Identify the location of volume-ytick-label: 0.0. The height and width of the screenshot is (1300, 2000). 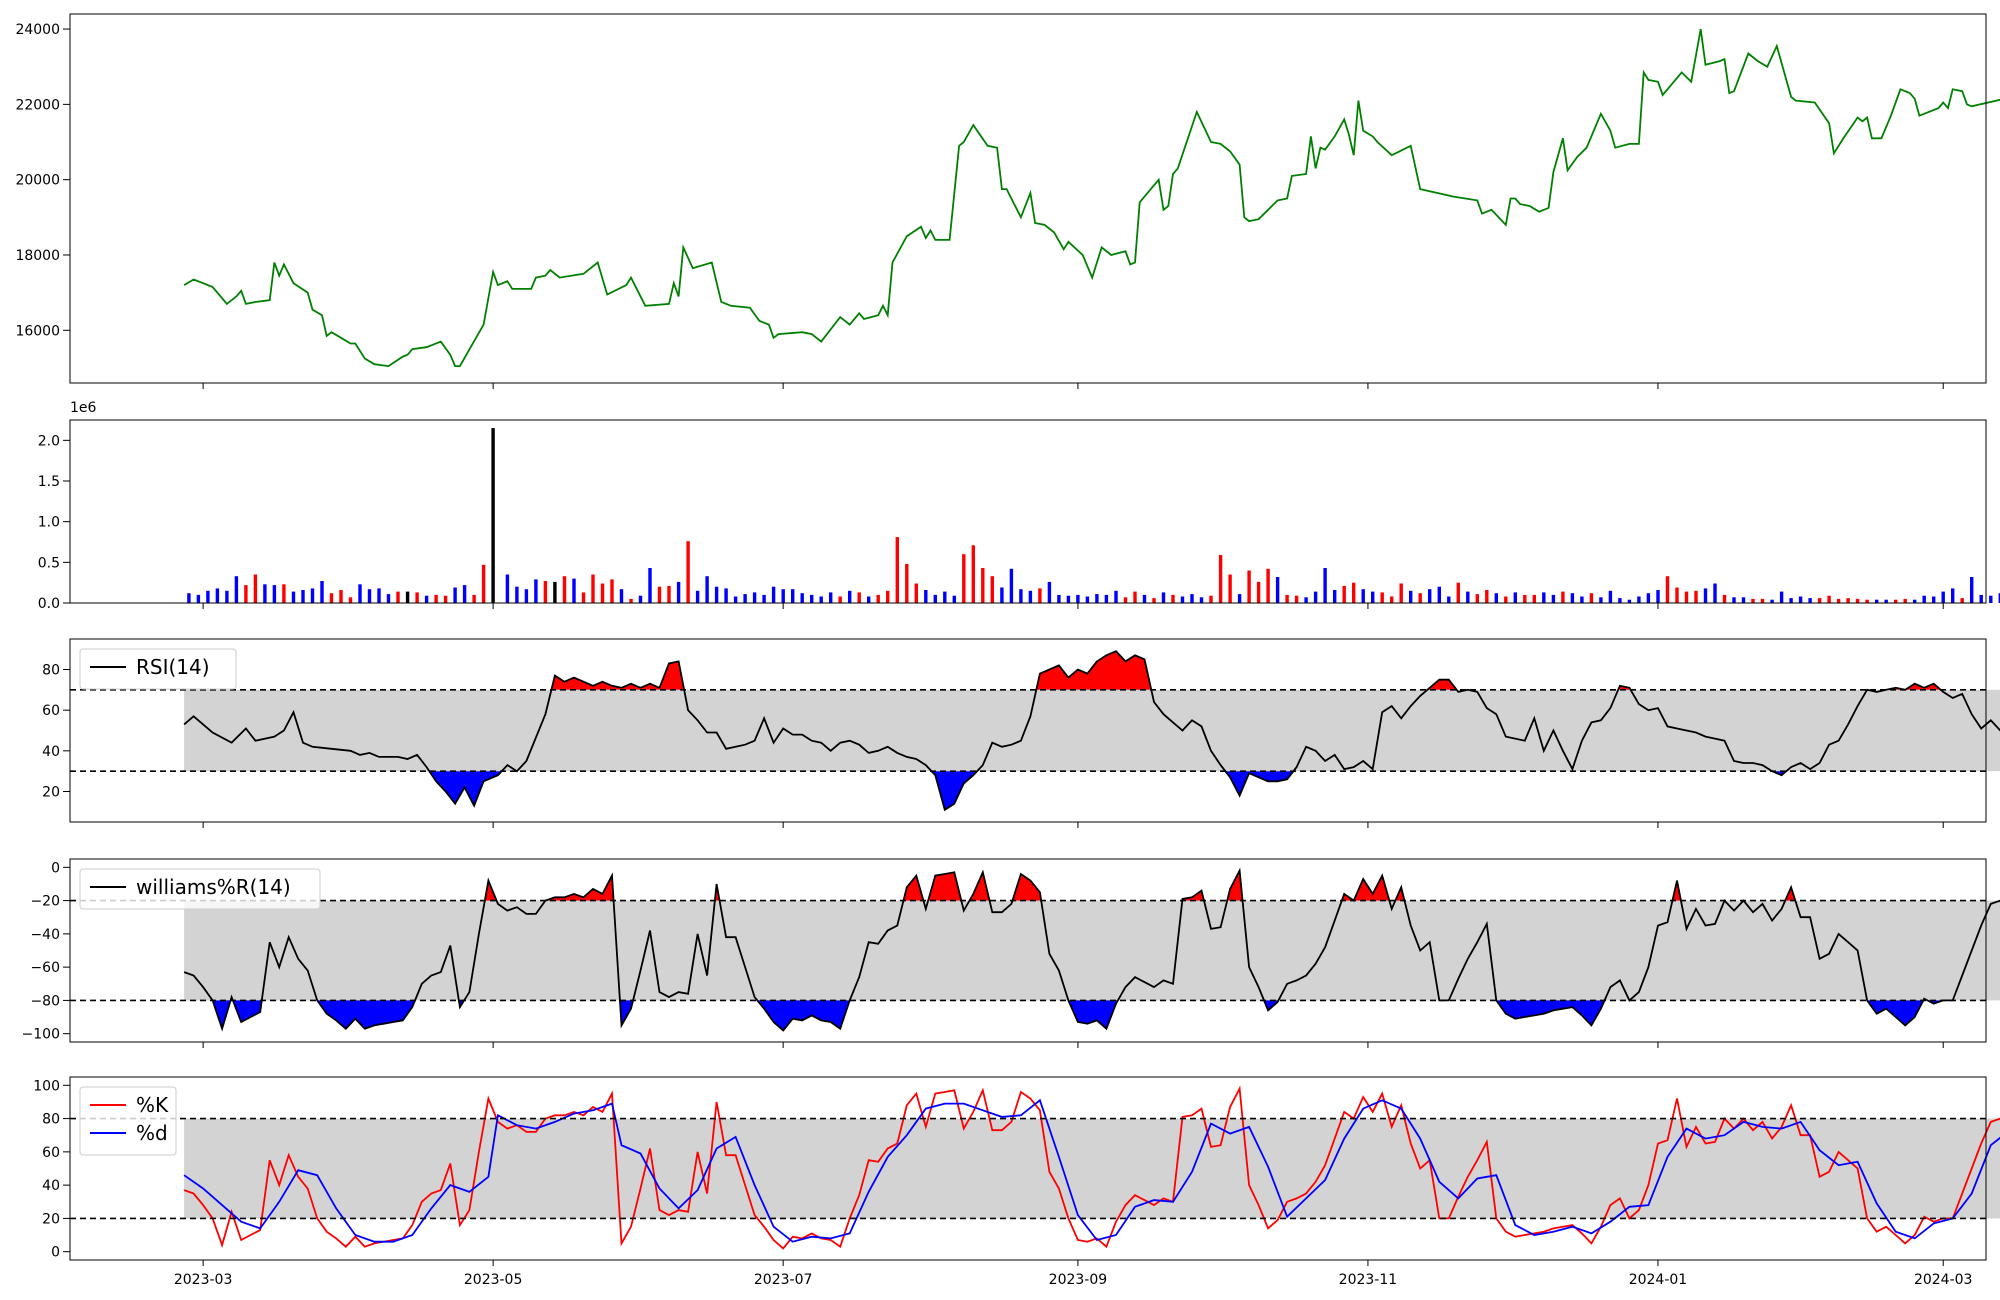
(49, 604).